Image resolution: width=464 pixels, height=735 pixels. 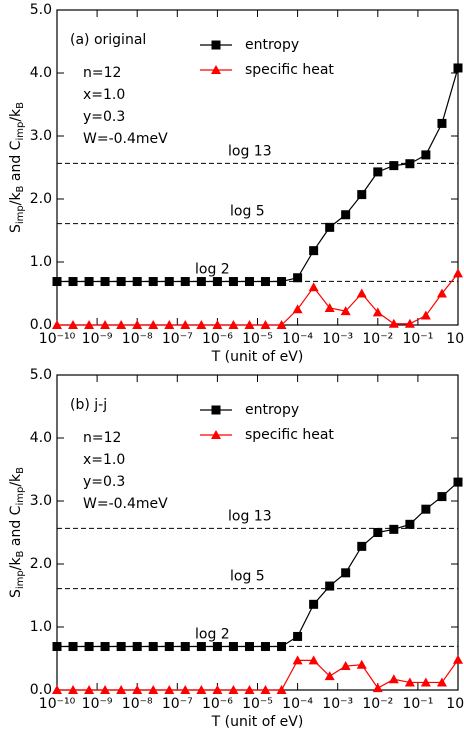 I want to click on reference-label: log 2, so click(x=212, y=269).